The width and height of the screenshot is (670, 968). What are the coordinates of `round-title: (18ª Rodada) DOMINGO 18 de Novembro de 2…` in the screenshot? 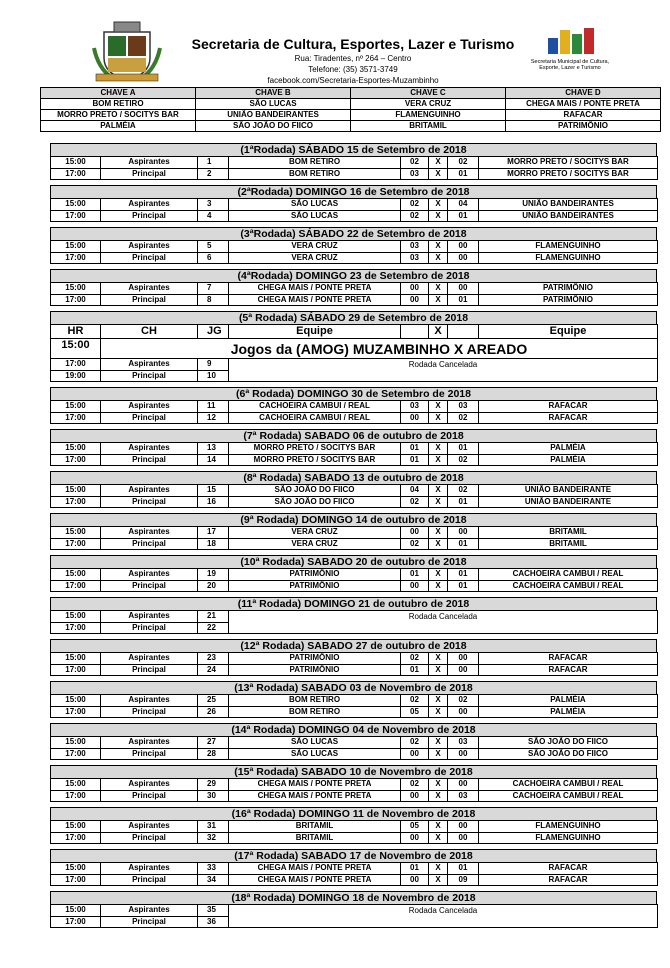 It's located at (353, 898).